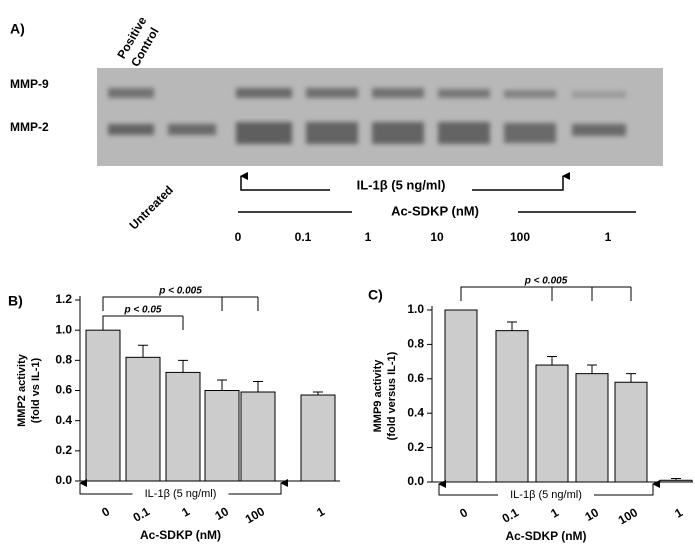  What do you see at coordinates (15, 301) in the screenshot?
I see `panel-label: B)` at bounding box center [15, 301].